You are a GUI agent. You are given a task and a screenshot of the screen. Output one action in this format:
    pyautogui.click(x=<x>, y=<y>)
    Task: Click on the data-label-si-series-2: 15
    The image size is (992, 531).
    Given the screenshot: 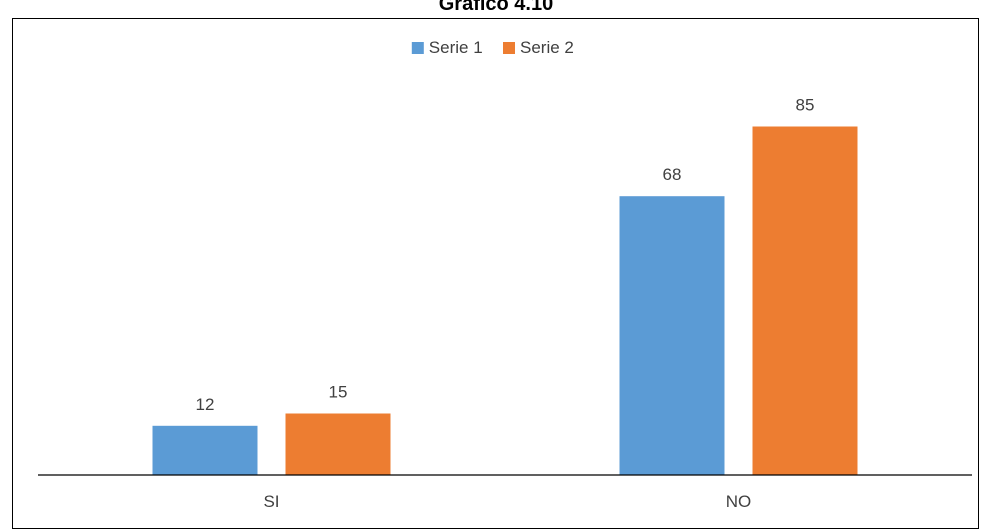 What is the action you would take?
    pyautogui.click(x=338, y=392)
    